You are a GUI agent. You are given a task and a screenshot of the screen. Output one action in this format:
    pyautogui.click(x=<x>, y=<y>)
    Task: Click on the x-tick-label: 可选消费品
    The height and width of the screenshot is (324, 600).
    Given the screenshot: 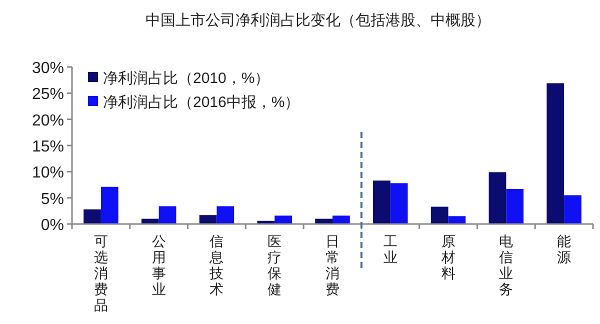 What is the action you would take?
    pyautogui.click(x=101, y=273)
    